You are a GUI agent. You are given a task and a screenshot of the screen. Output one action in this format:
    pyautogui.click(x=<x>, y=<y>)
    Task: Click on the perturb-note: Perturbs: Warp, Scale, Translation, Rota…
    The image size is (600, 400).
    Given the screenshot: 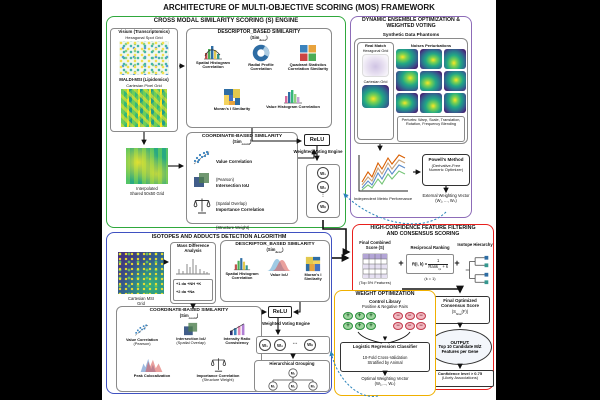 What is the action you would take?
    pyautogui.click(x=431, y=122)
    